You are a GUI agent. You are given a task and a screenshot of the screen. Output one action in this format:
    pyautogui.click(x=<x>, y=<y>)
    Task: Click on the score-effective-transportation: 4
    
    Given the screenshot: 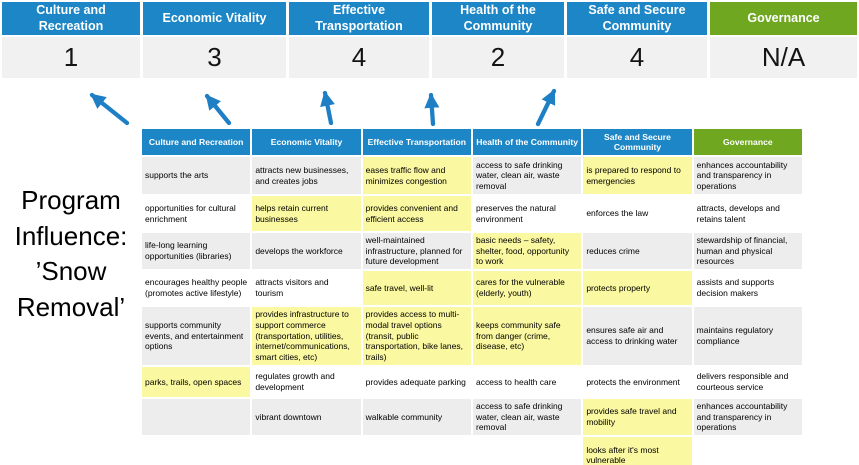 What is the action you would take?
    pyautogui.click(x=359, y=57)
    